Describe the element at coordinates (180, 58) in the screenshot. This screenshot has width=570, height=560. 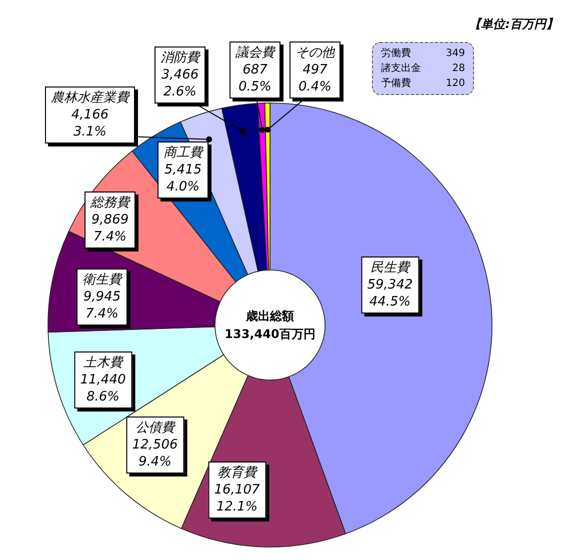
I see `slice-label: 消防費` at that location.